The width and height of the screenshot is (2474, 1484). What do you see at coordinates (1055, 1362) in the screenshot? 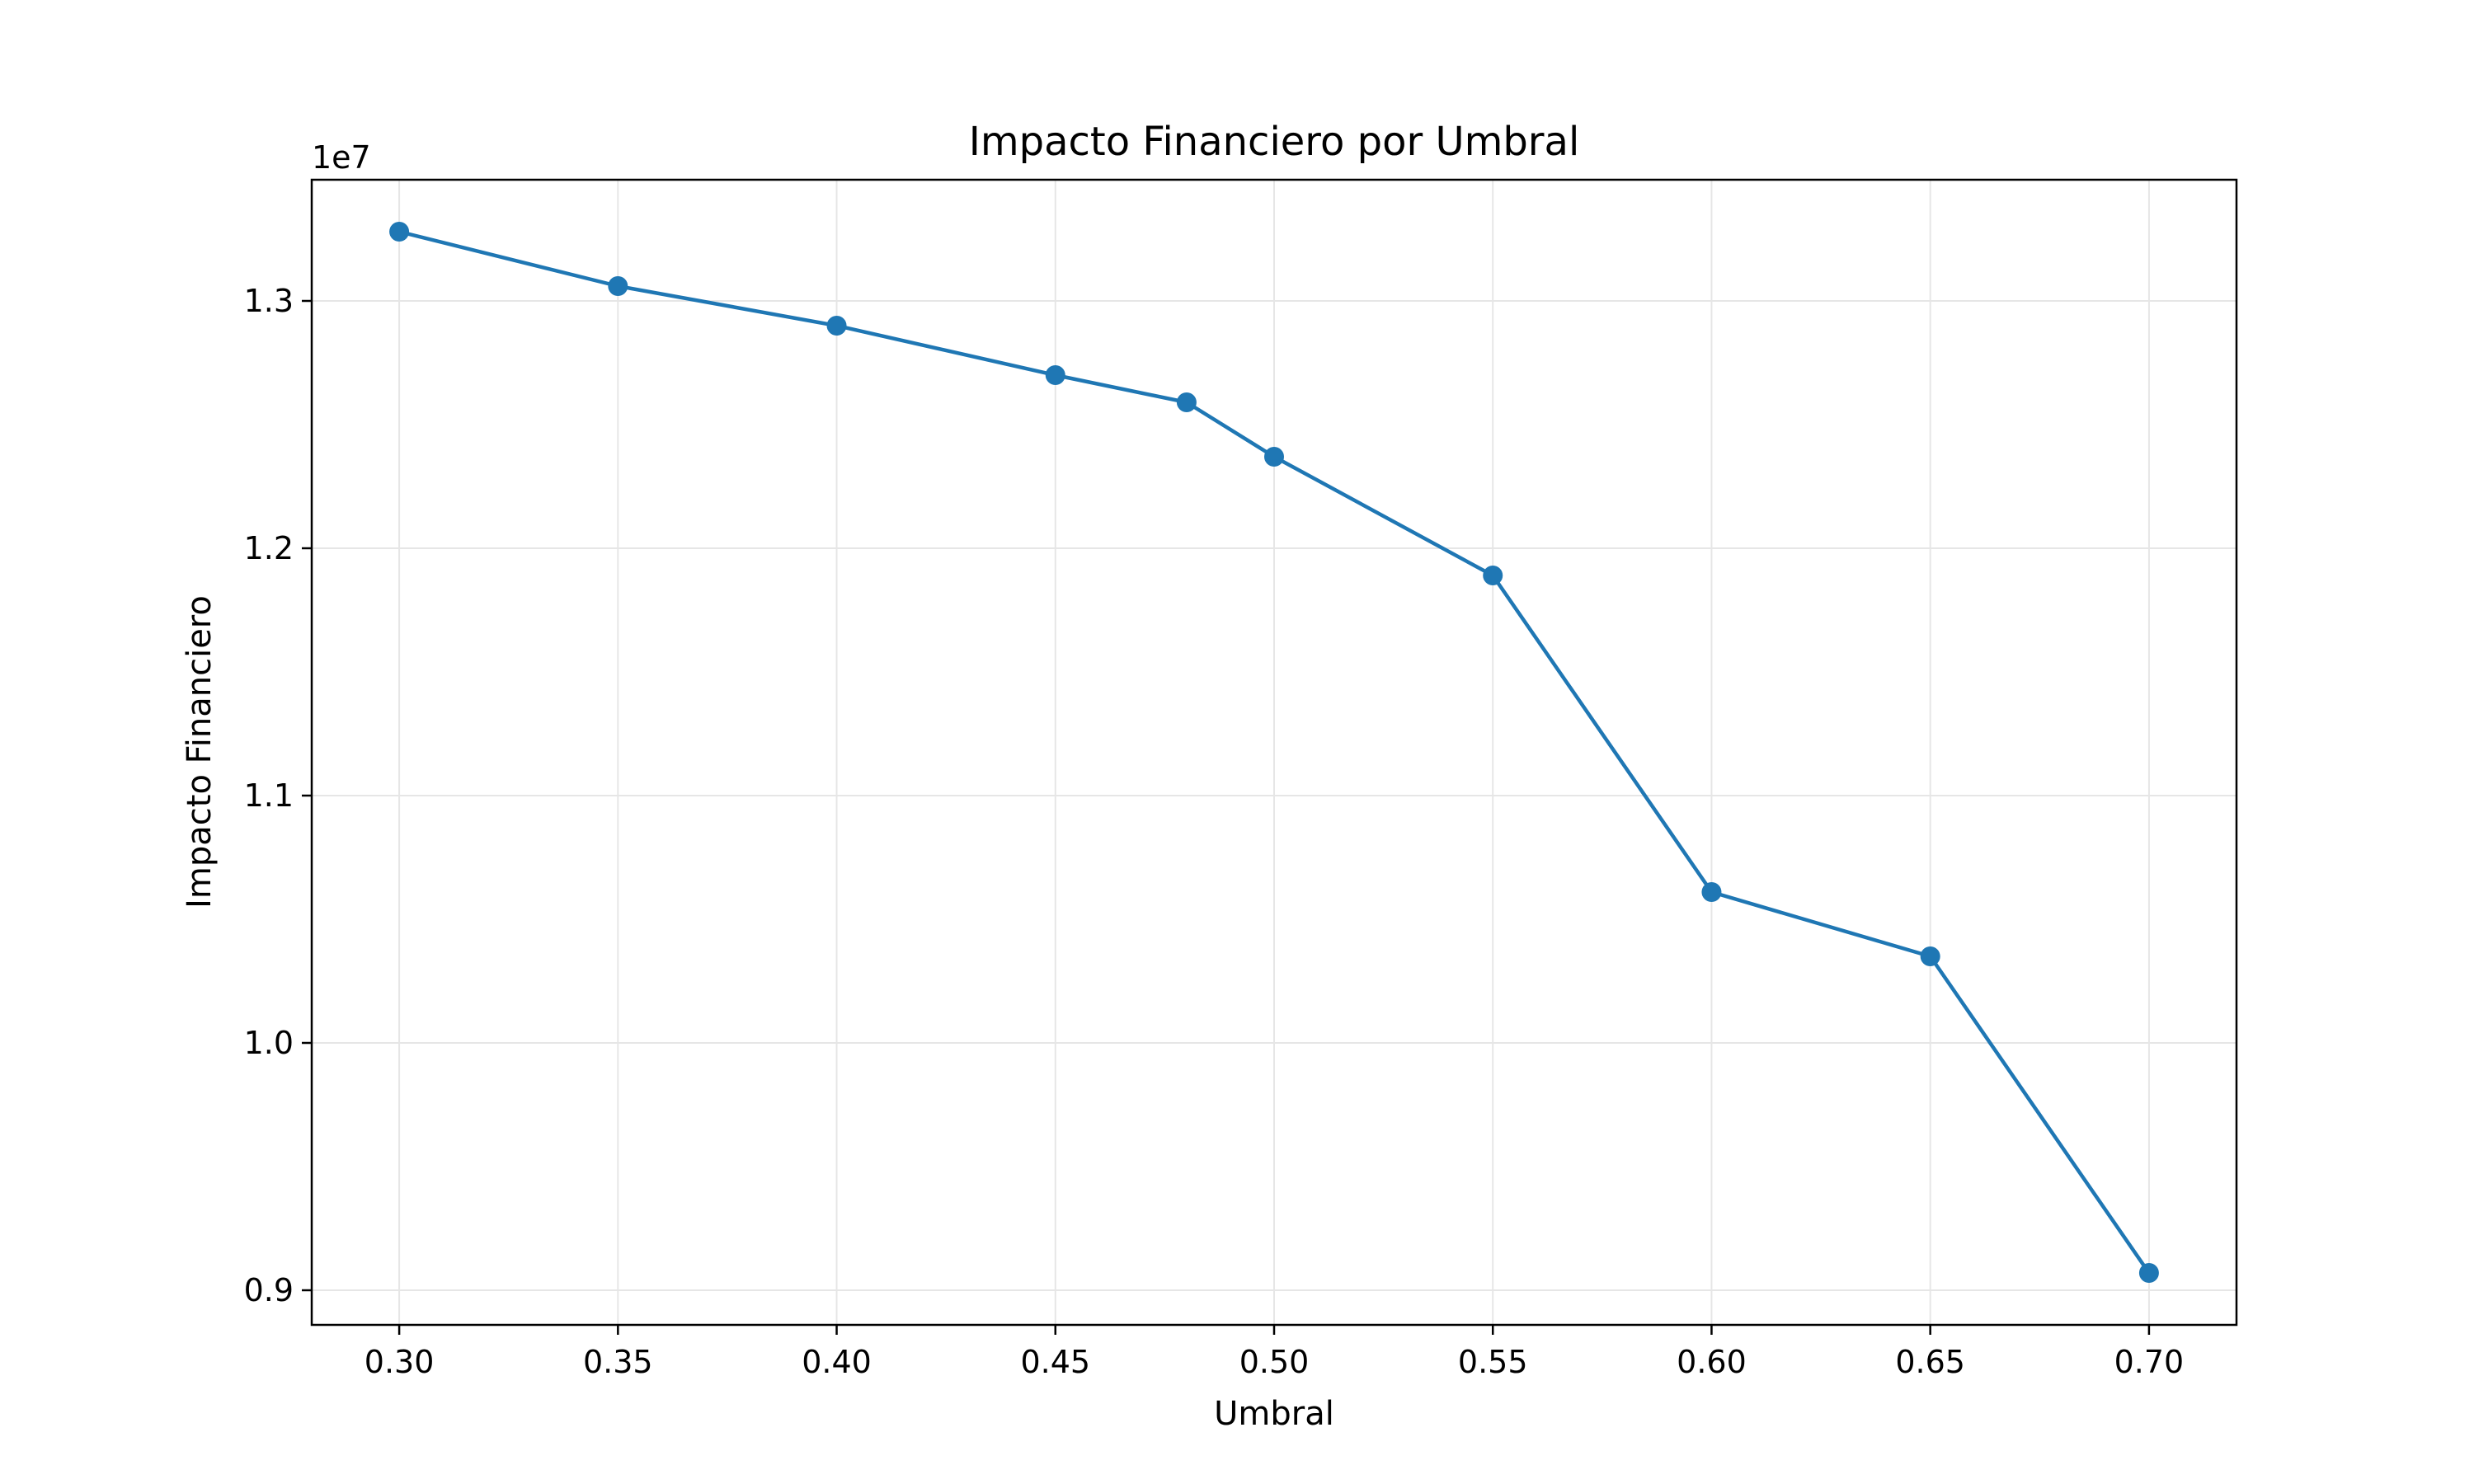
I see `x-tick-label: 0.45` at bounding box center [1055, 1362].